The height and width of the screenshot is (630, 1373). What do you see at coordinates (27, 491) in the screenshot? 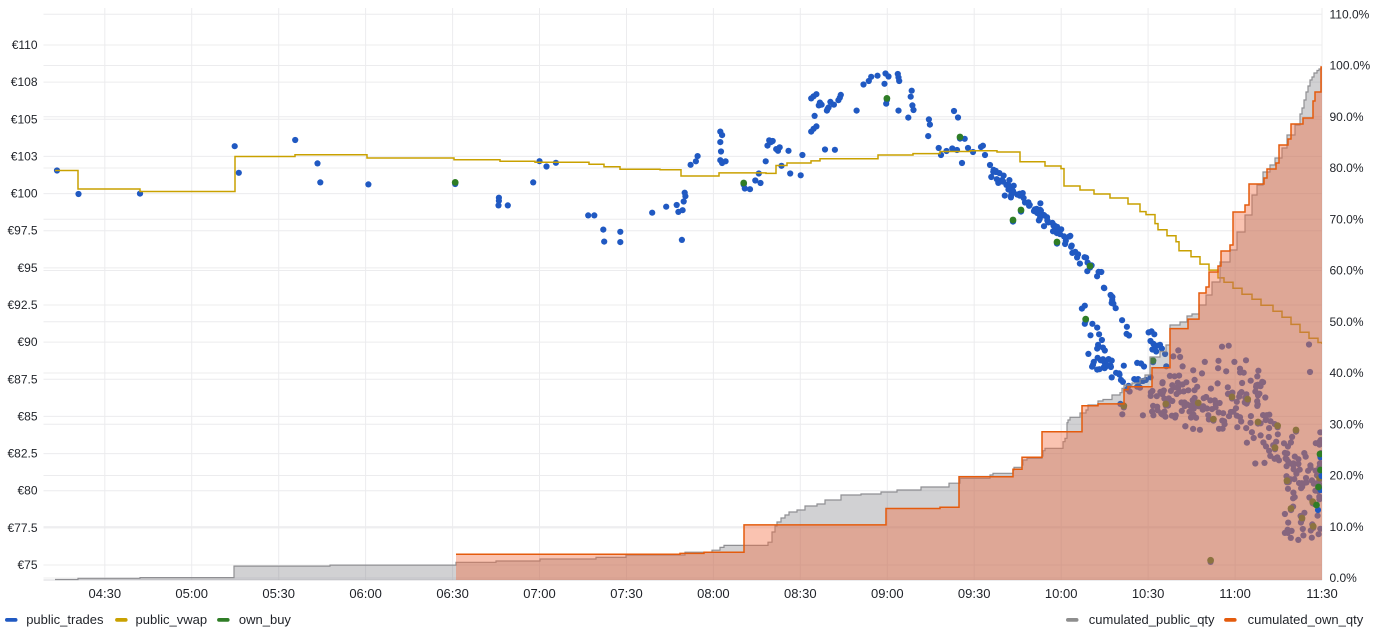
I see `svg-text: €80` at bounding box center [27, 491].